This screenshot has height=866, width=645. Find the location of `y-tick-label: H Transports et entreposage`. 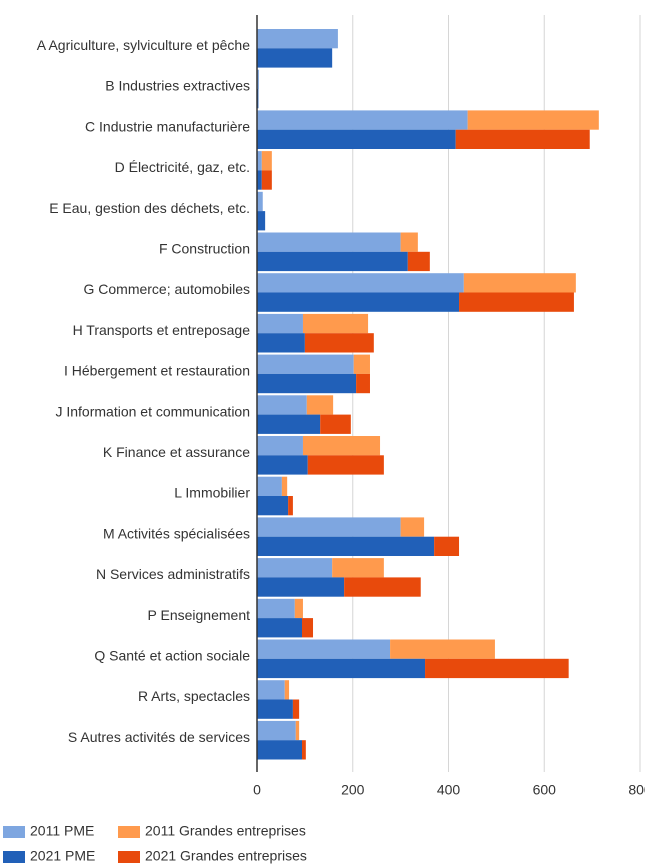

y-tick-label: H Transports et entreposage is located at coordinates (162, 330).